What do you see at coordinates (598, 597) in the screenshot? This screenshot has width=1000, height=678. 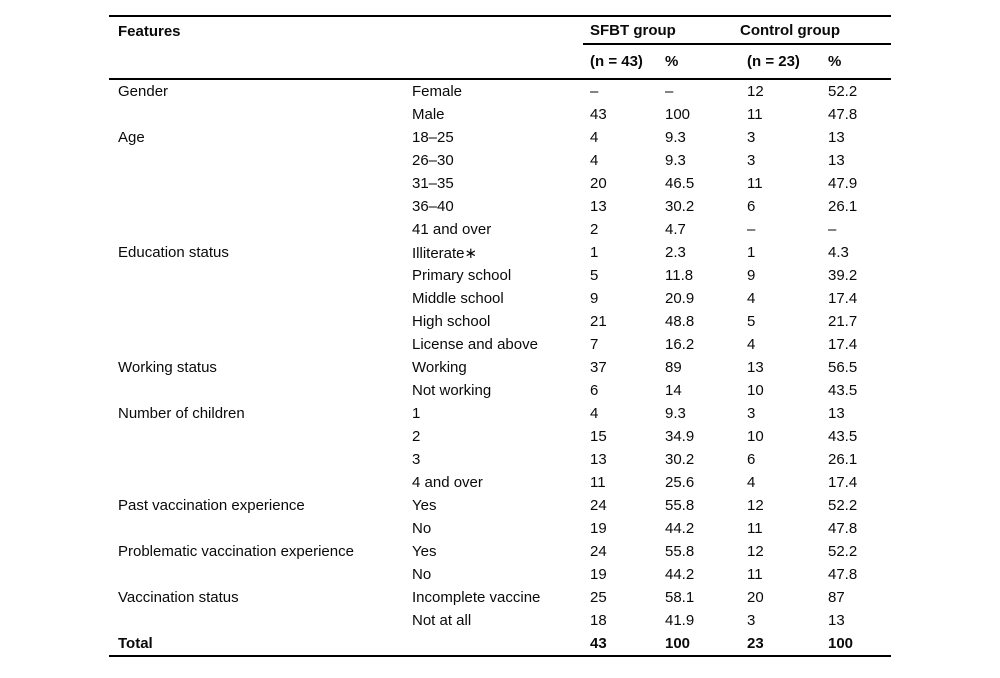 I see `sfbt-n-cell: 25` at bounding box center [598, 597].